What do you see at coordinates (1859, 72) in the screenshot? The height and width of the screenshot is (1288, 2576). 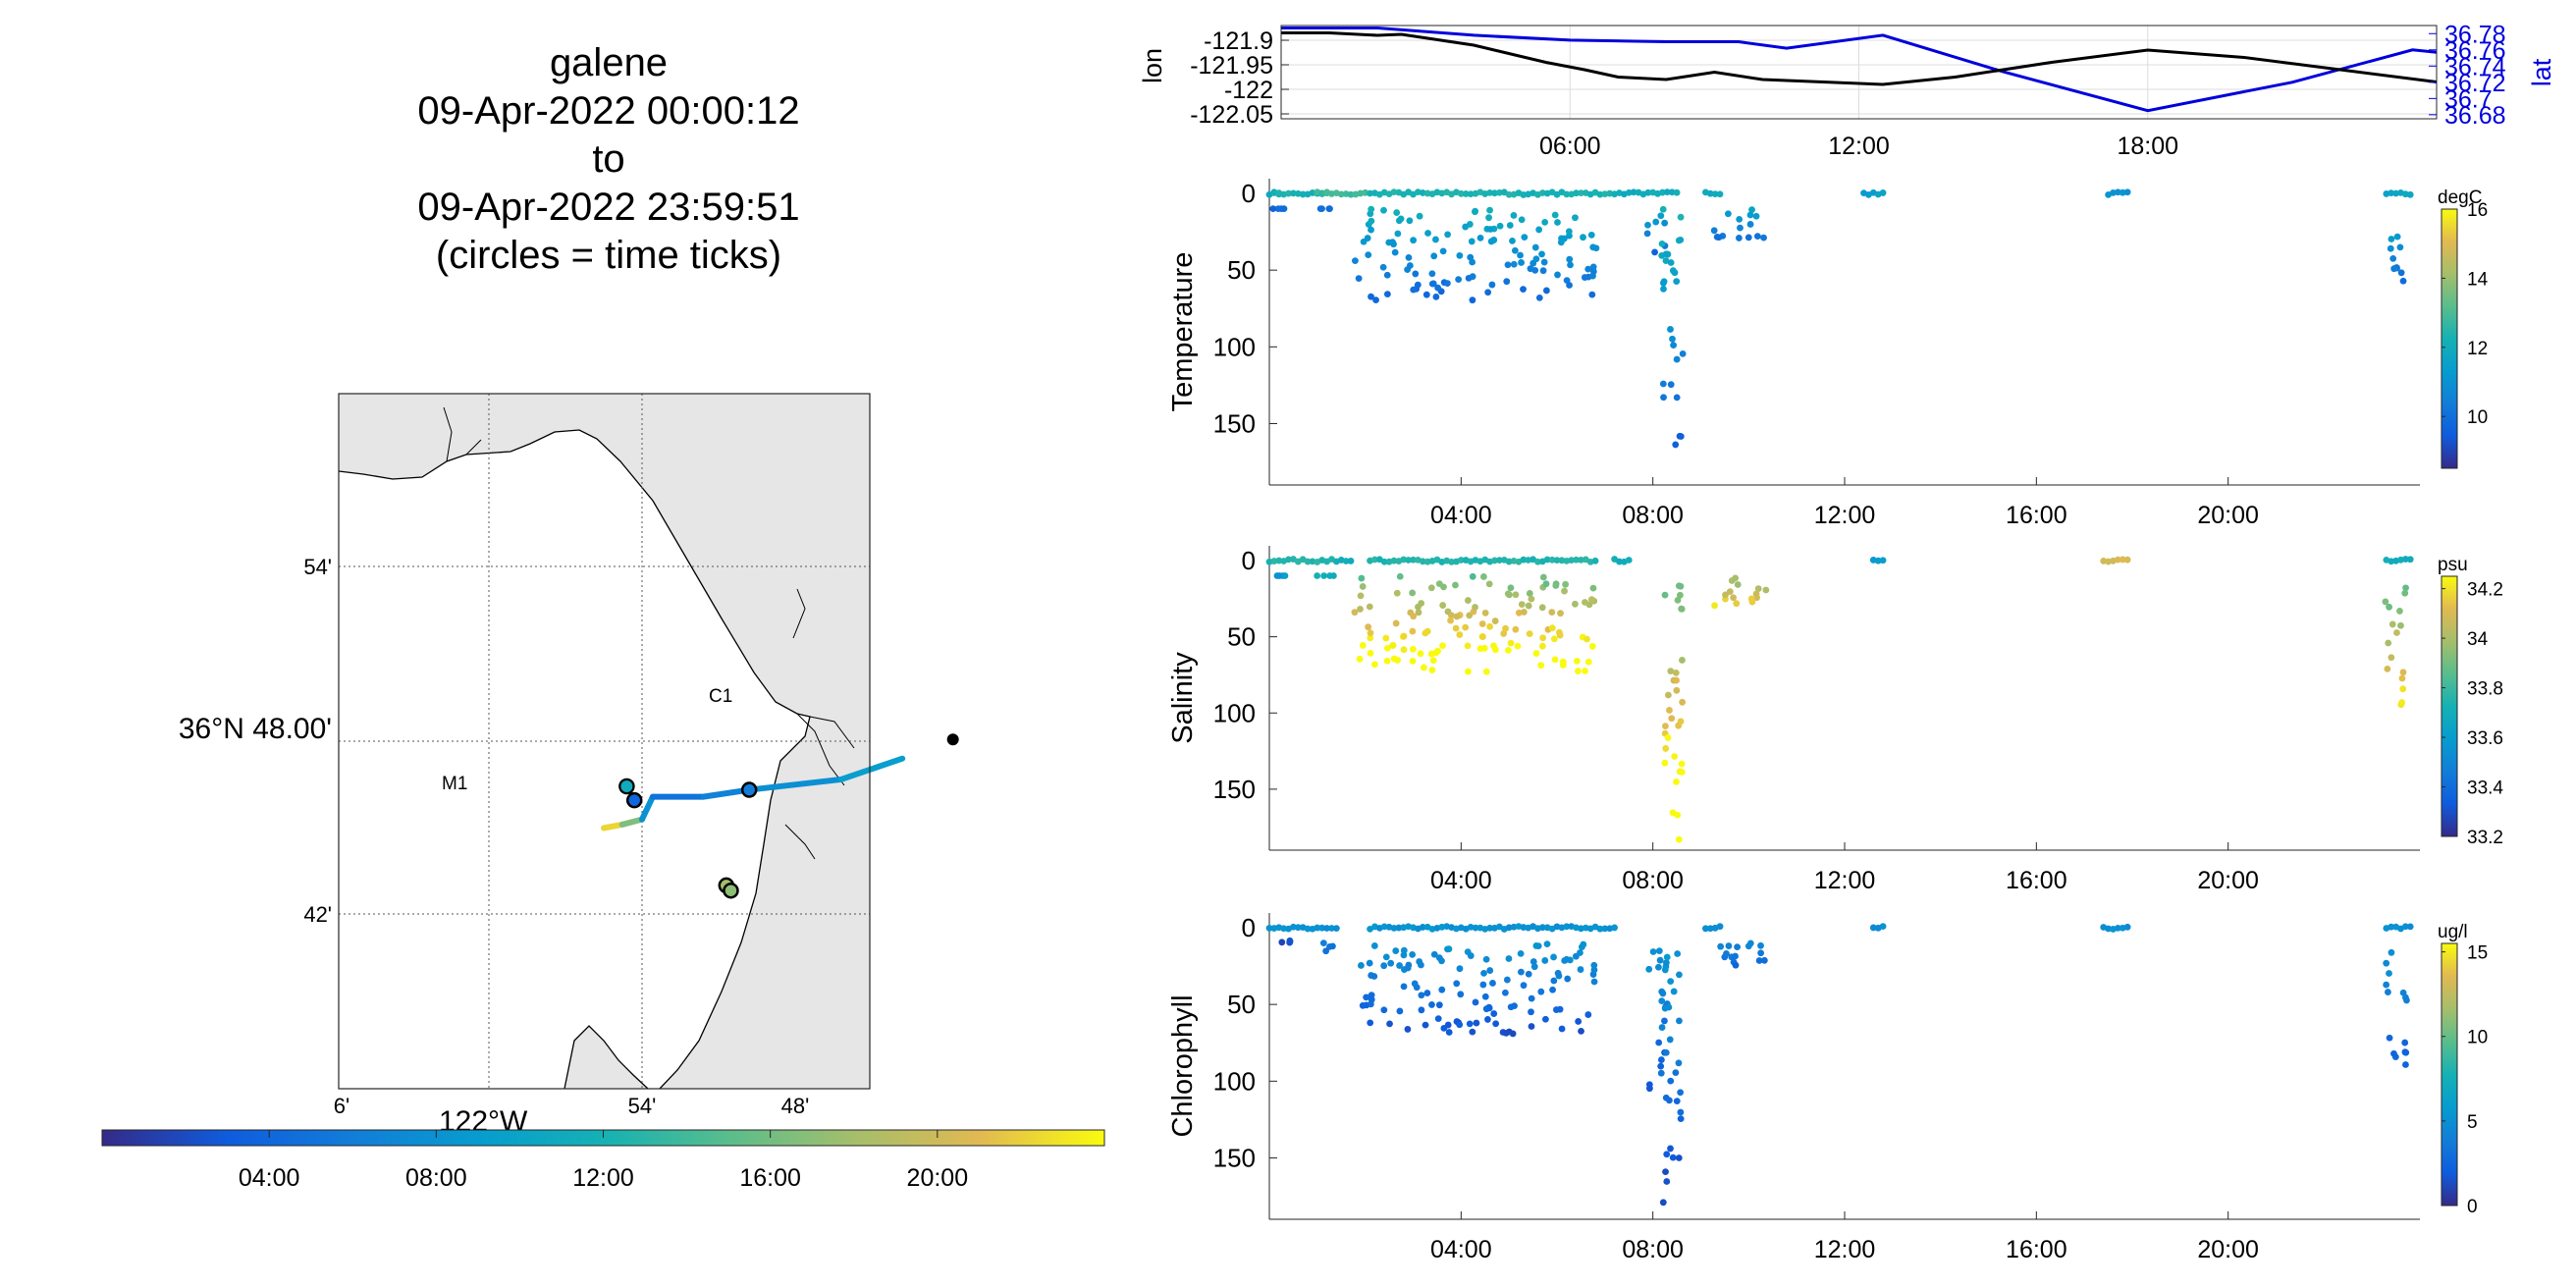 I see `lon-lat-grid` at bounding box center [1859, 72].